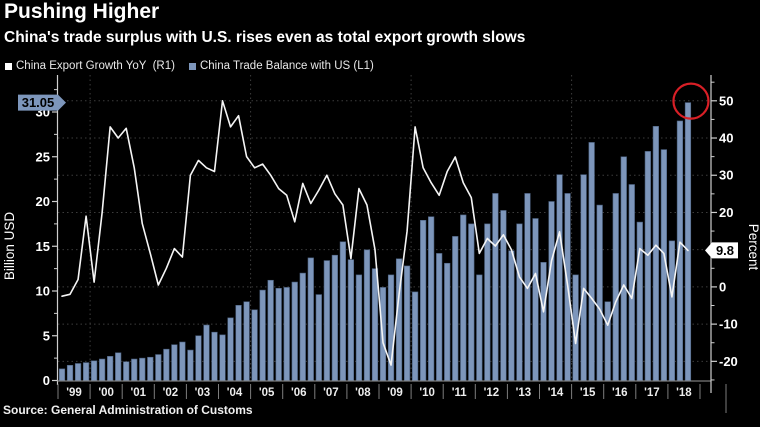 Image resolution: width=760 pixels, height=427 pixels. What do you see at coordinates (524, 393) in the screenshot?
I see `year-label: '13` at bounding box center [524, 393].